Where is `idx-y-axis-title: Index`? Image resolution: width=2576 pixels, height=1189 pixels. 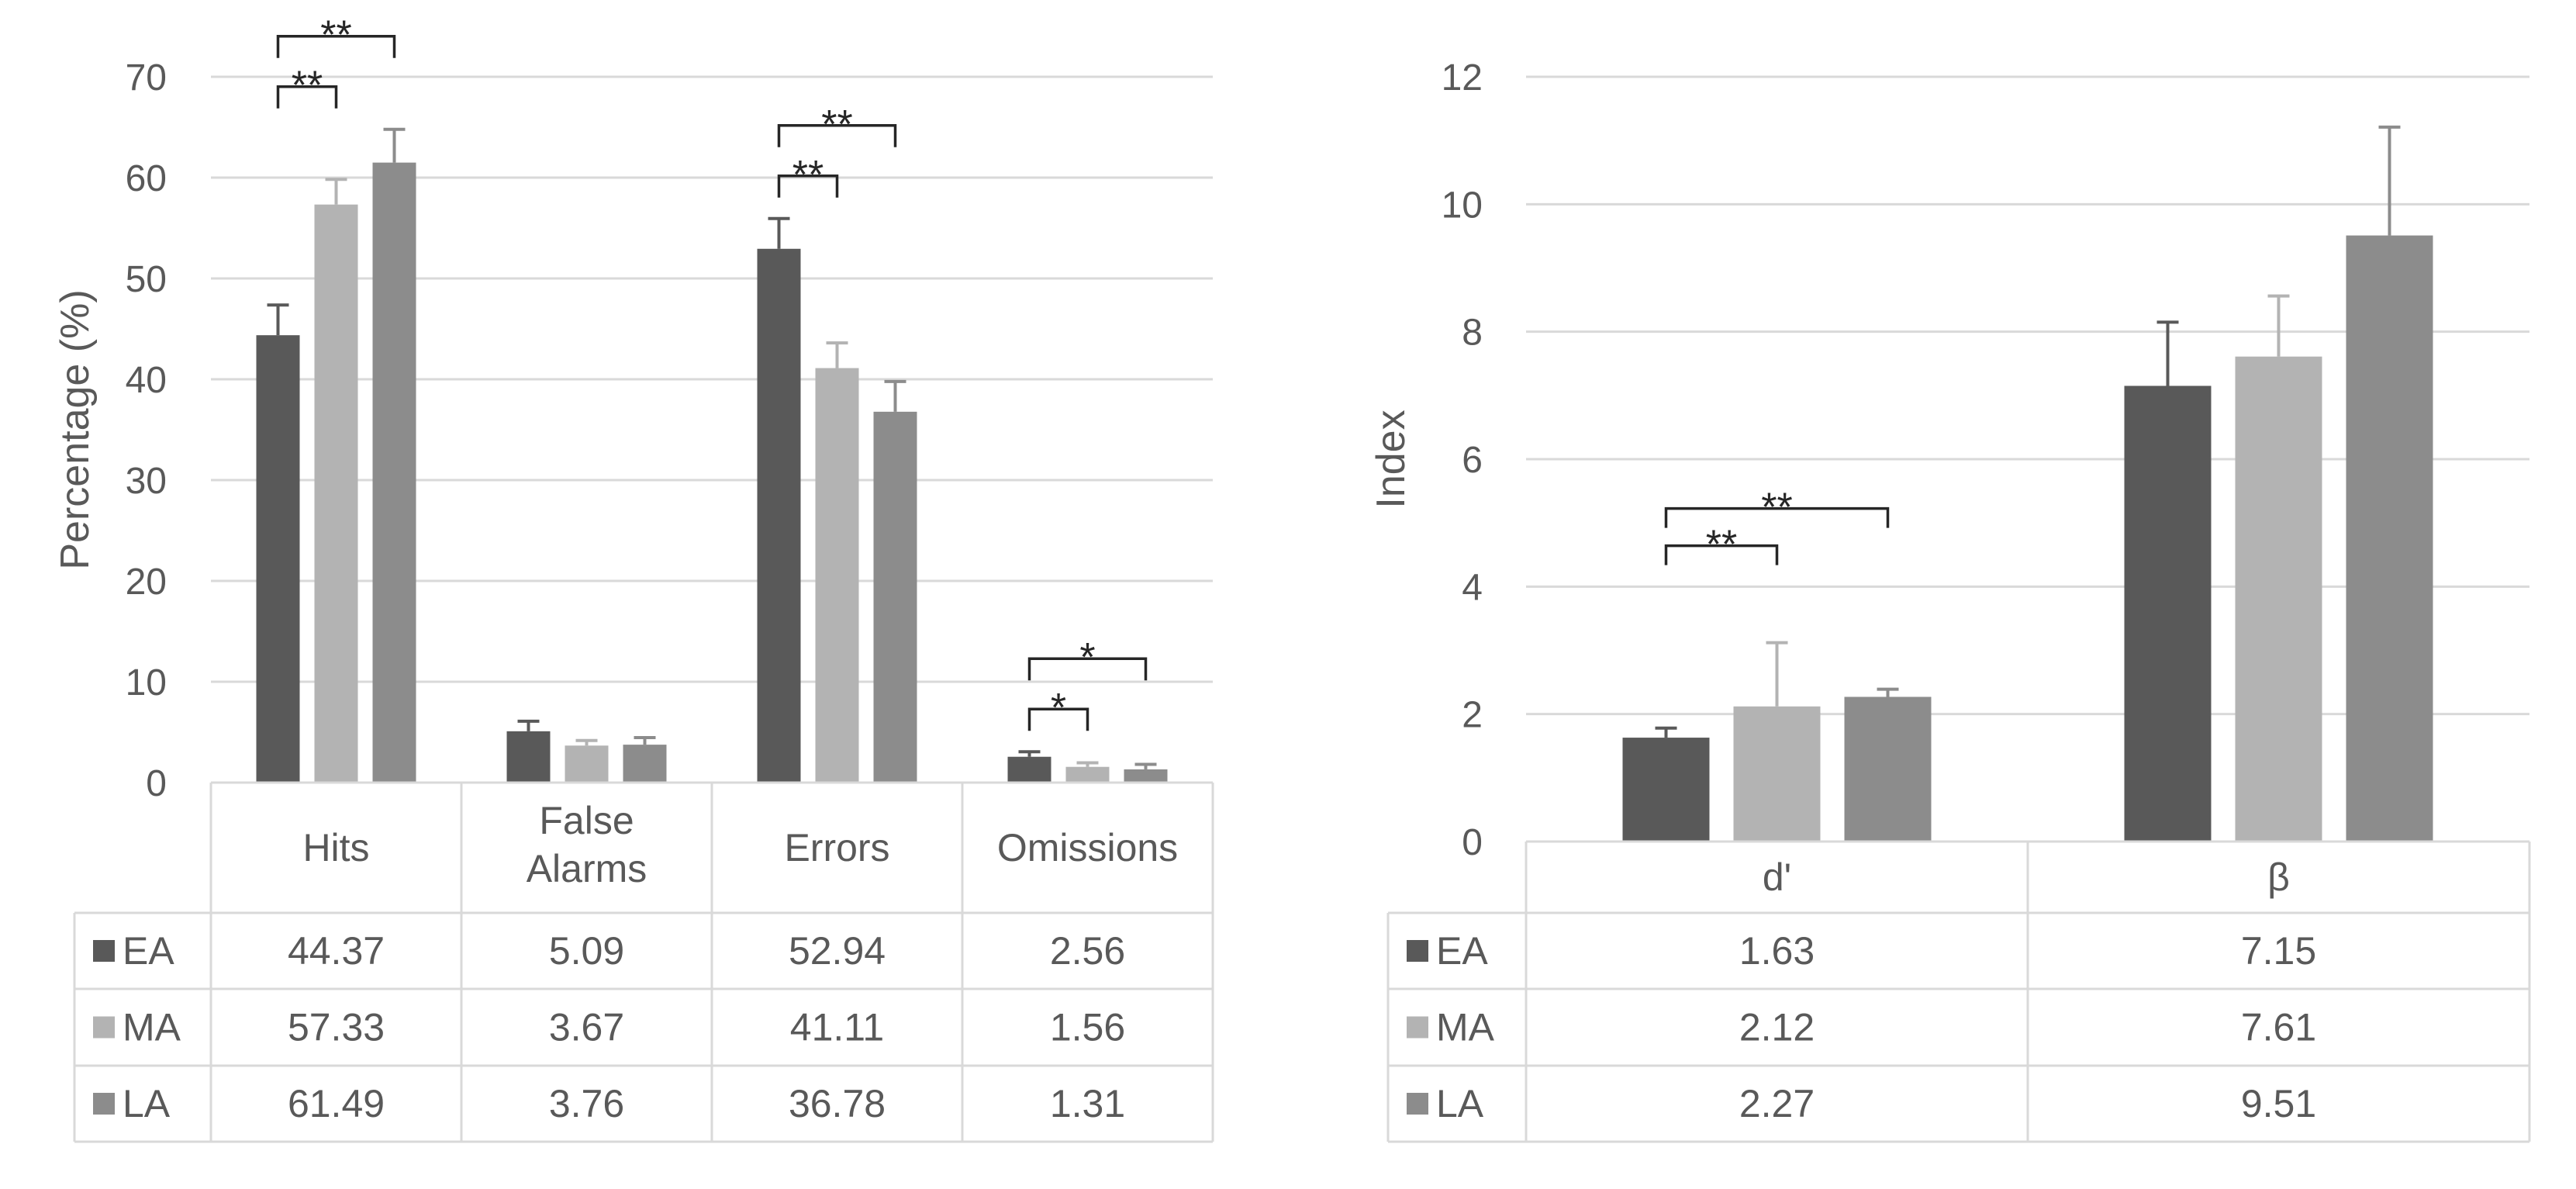 idx-y-axis-title: Index is located at coordinates (1391, 459).